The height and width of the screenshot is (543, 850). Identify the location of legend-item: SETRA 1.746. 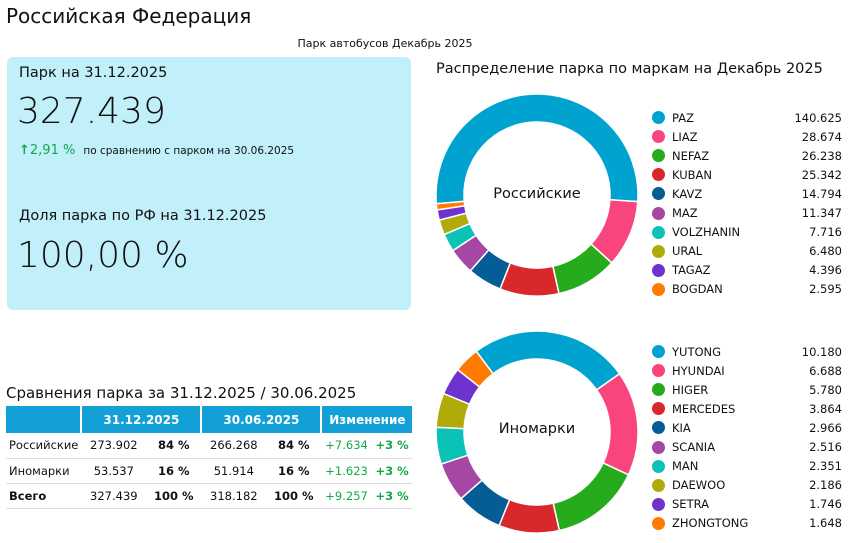
(747, 504).